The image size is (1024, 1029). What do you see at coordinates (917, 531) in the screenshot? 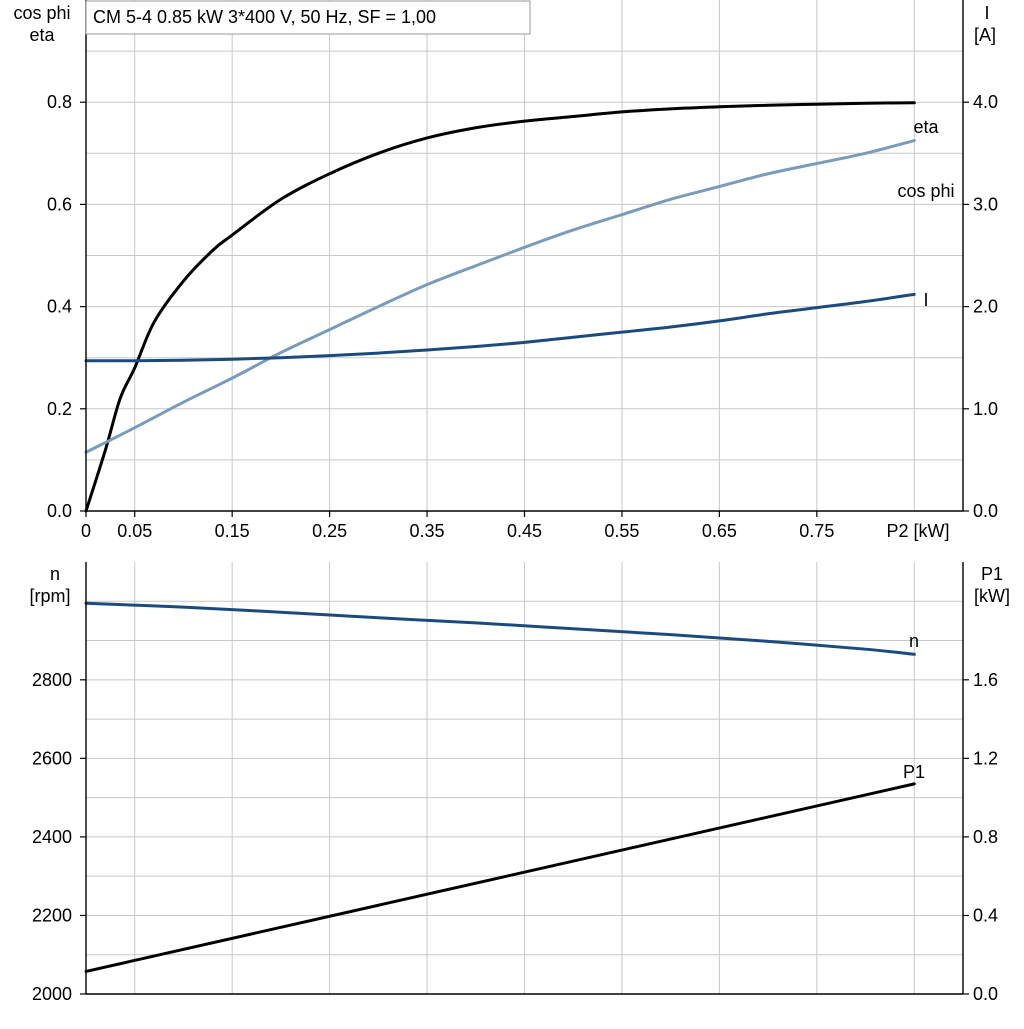
I see `x-axis-title: P2 [kW]` at bounding box center [917, 531].